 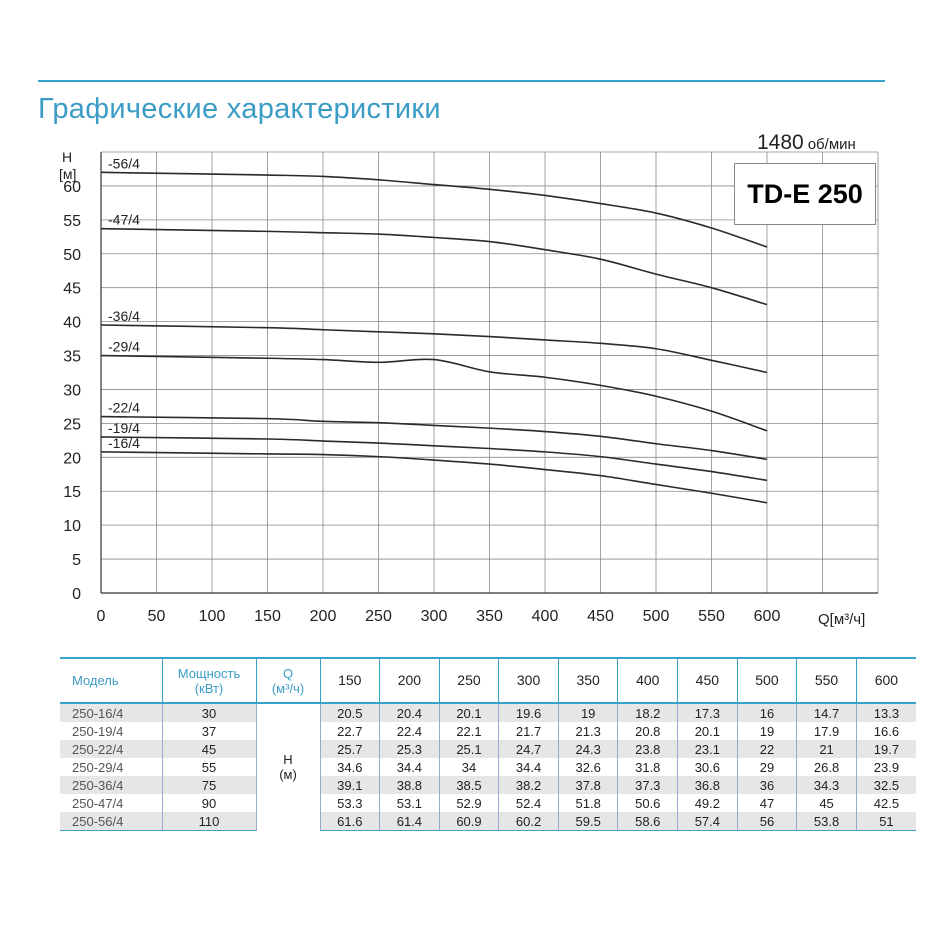 I want to click on y-tick-label: 20, so click(x=72, y=458).